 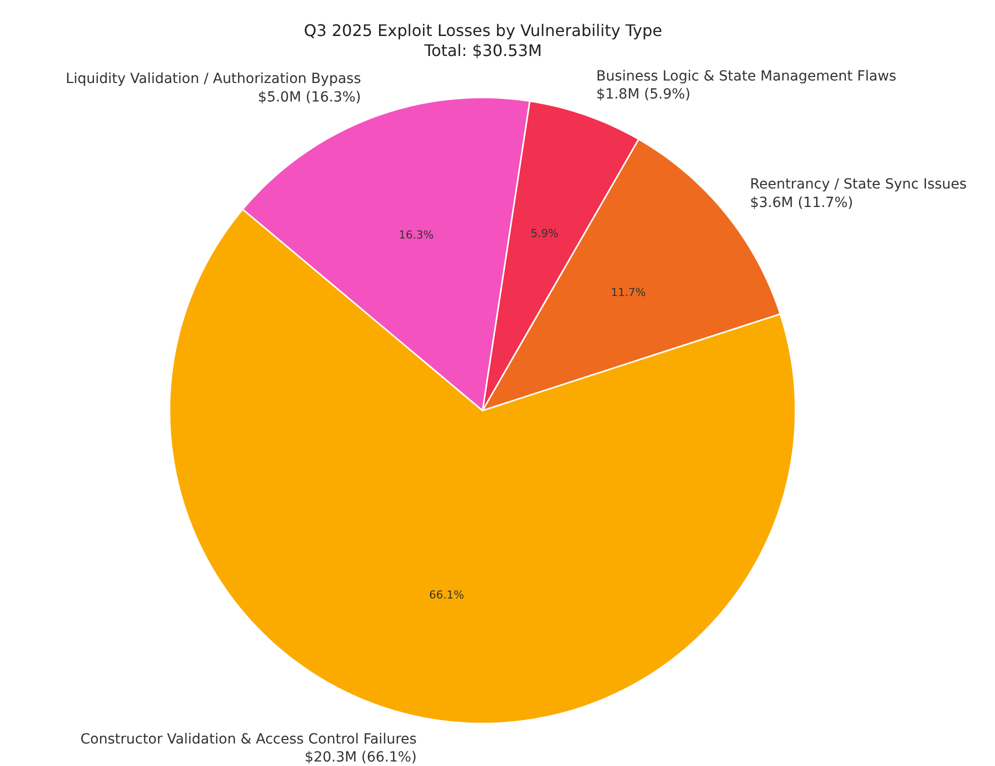 I want to click on slice-label: Constructor Validation & Access Control Failures $20.3M (66.1%), so click(x=248, y=748).